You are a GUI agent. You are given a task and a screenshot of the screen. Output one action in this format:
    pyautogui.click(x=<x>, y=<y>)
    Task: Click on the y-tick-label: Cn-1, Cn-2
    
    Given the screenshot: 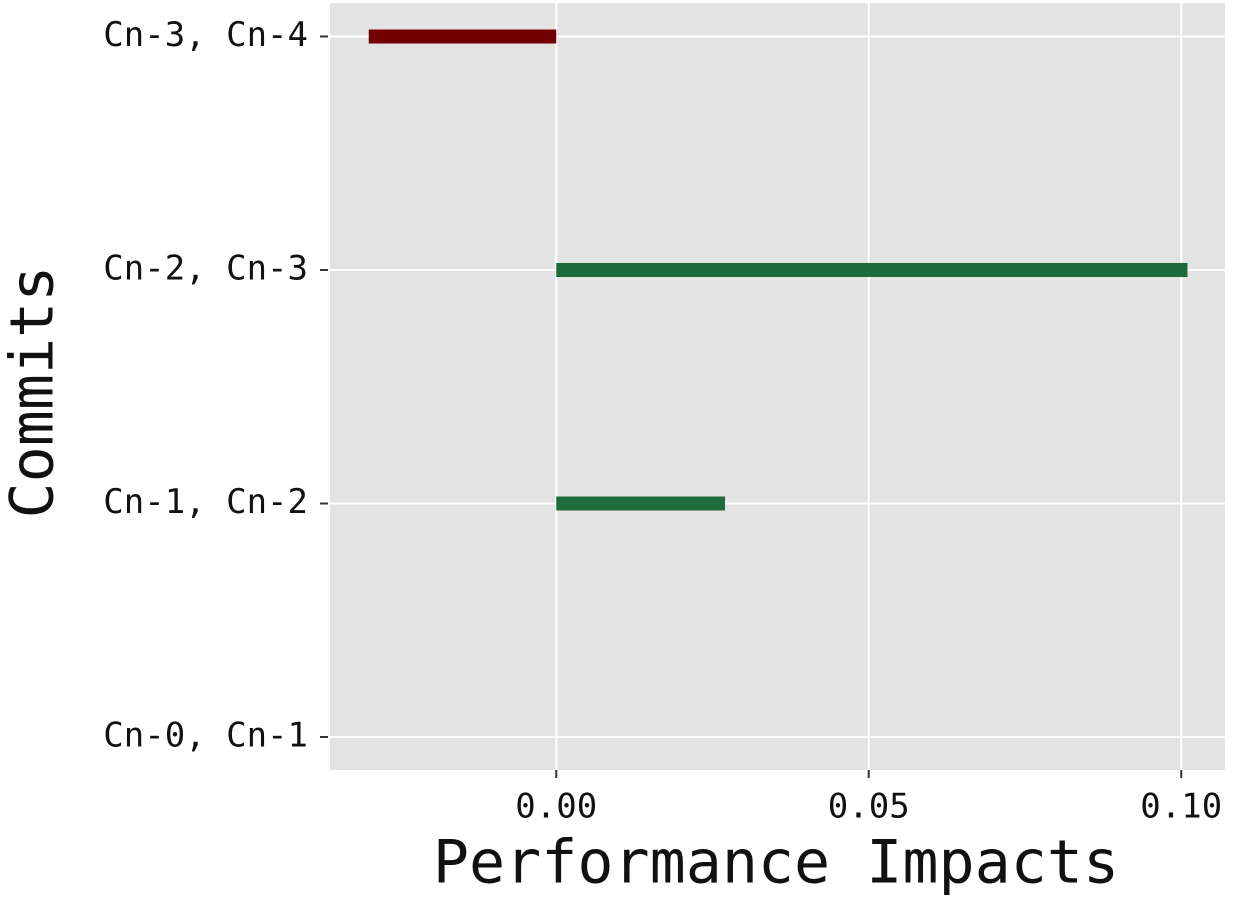 What is the action you would take?
    pyautogui.click(x=205, y=502)
    